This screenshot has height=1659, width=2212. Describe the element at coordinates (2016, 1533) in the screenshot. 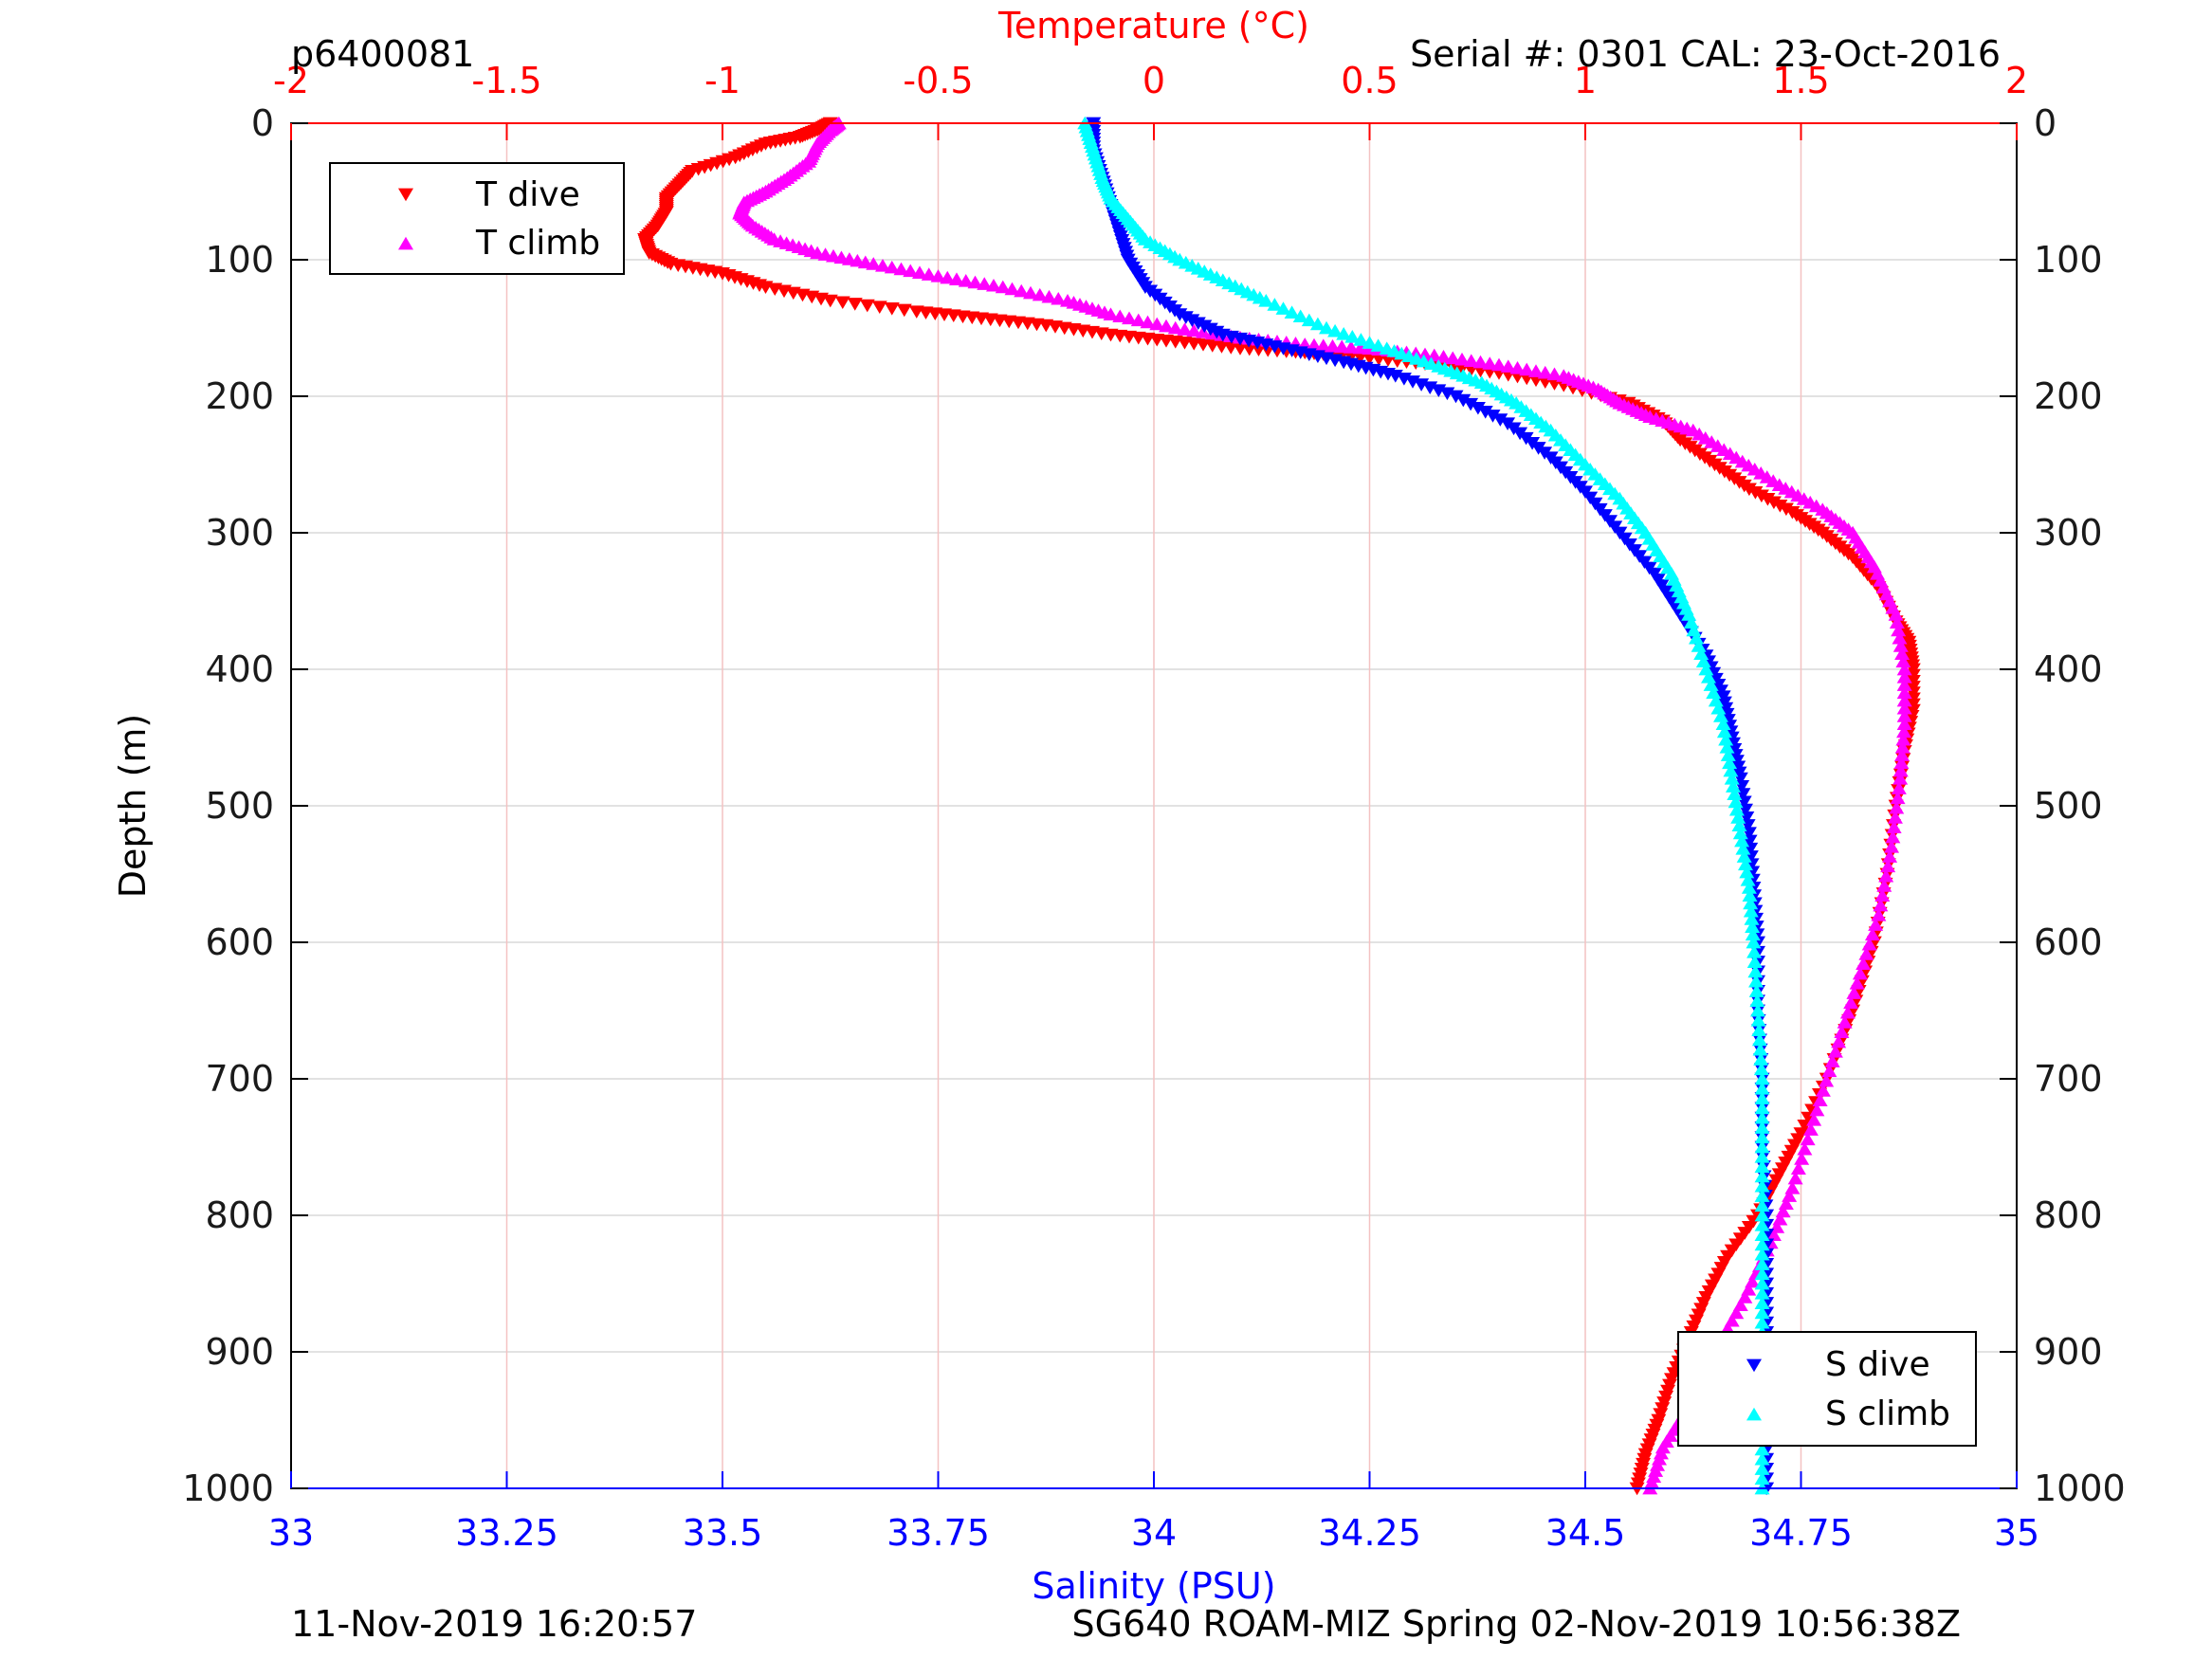

I see `salinity-tick-label: 35` at that location.